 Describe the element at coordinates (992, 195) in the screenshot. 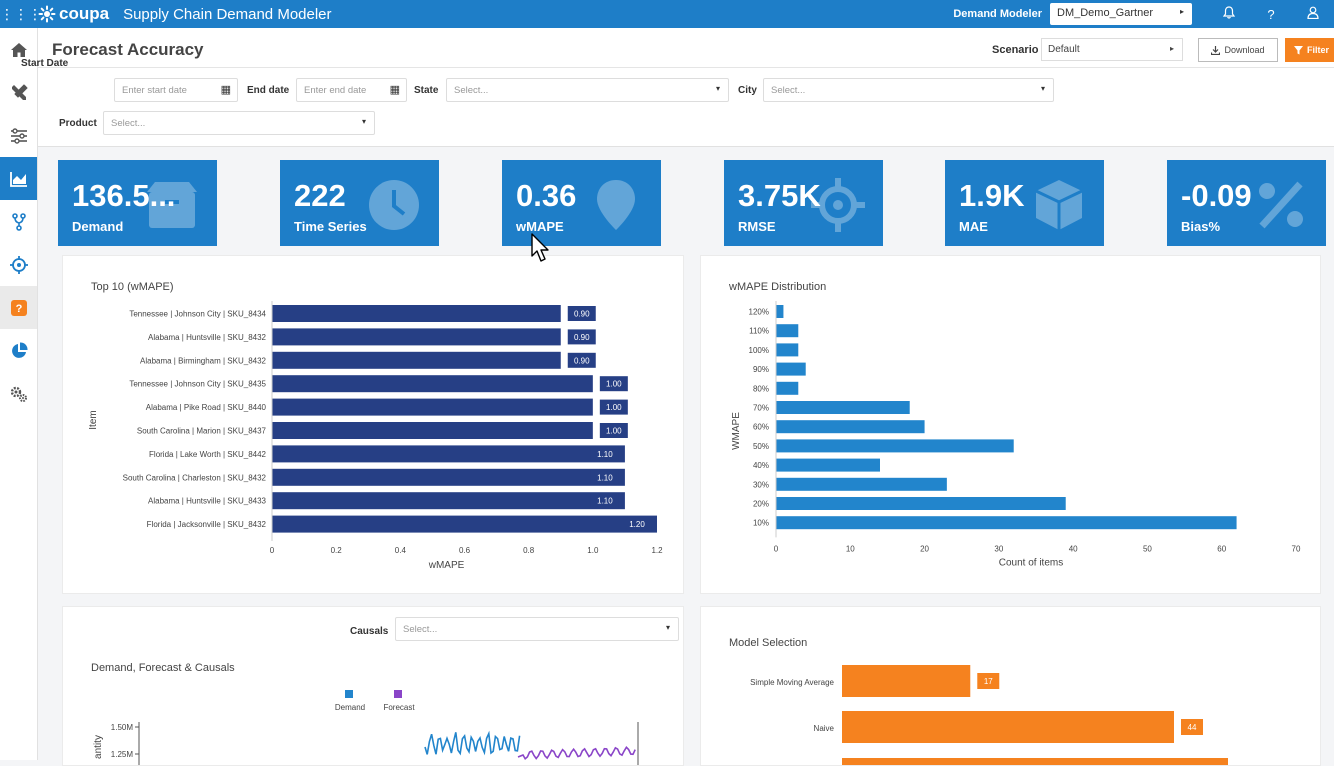

I see `kpi-value: 1.9K` at that location.